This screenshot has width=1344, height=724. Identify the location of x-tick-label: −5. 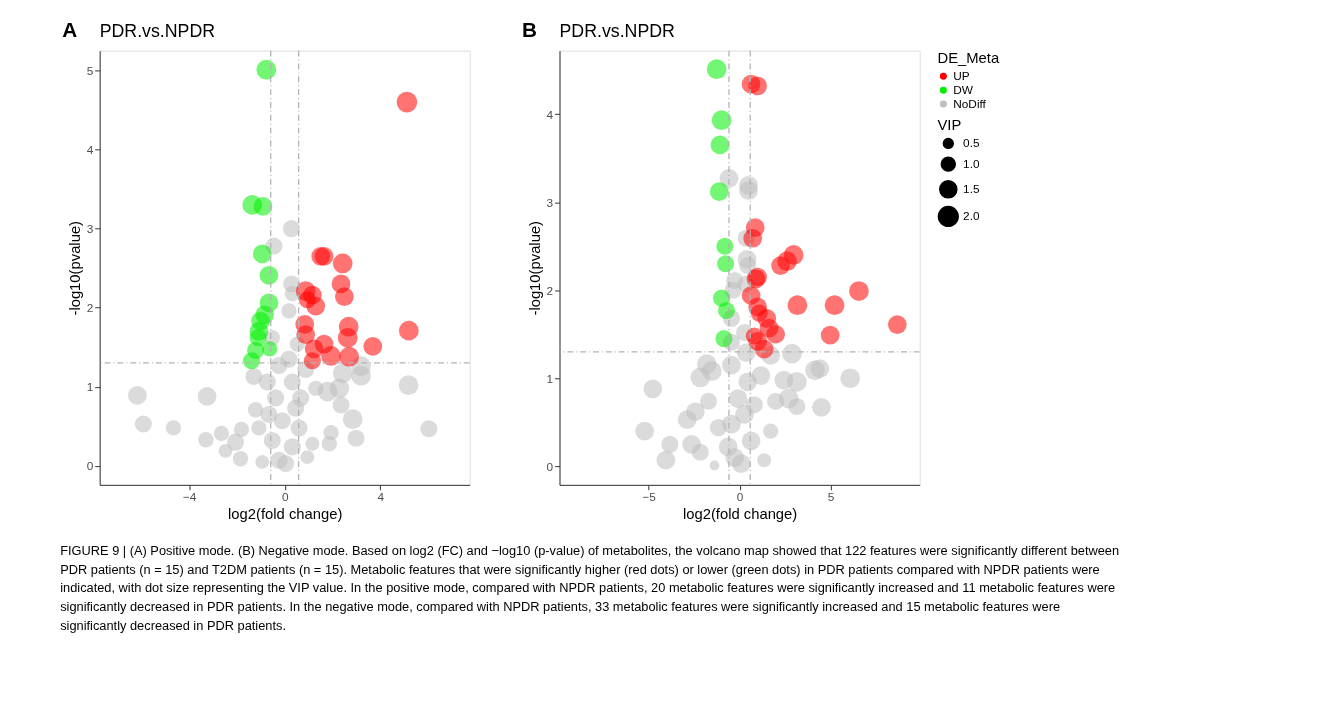
(649, 497).